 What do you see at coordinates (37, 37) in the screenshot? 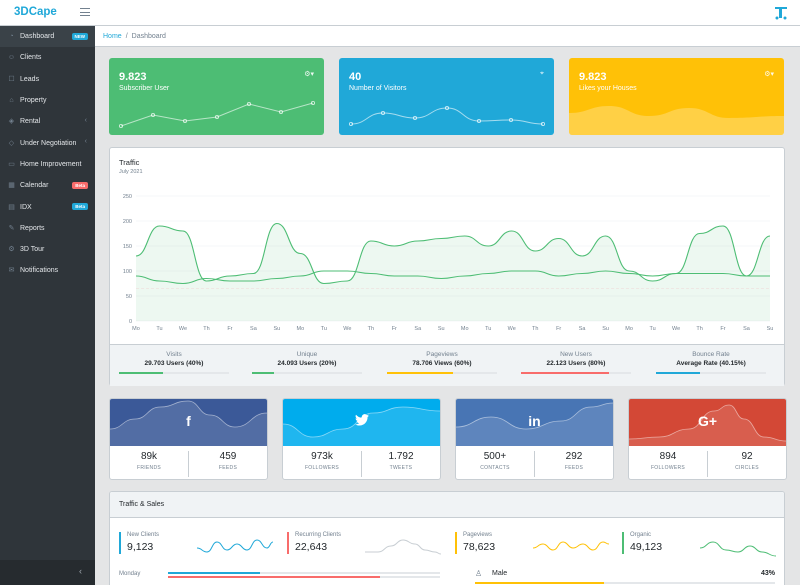
I see `sidebar-item-label: Dashboard` at bounding box center [37, 37].